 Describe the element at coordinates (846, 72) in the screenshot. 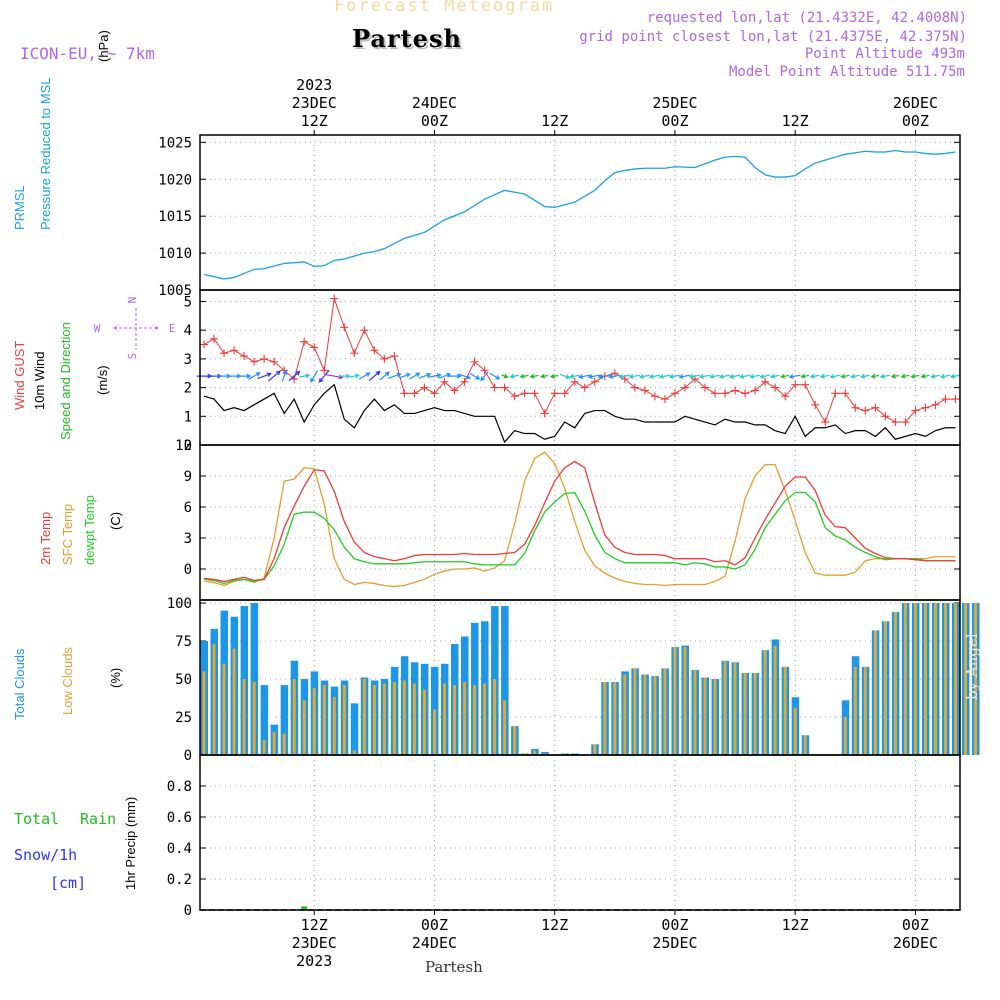

I see `model-altitude: Model Point Altitude 511.75m` at that location.